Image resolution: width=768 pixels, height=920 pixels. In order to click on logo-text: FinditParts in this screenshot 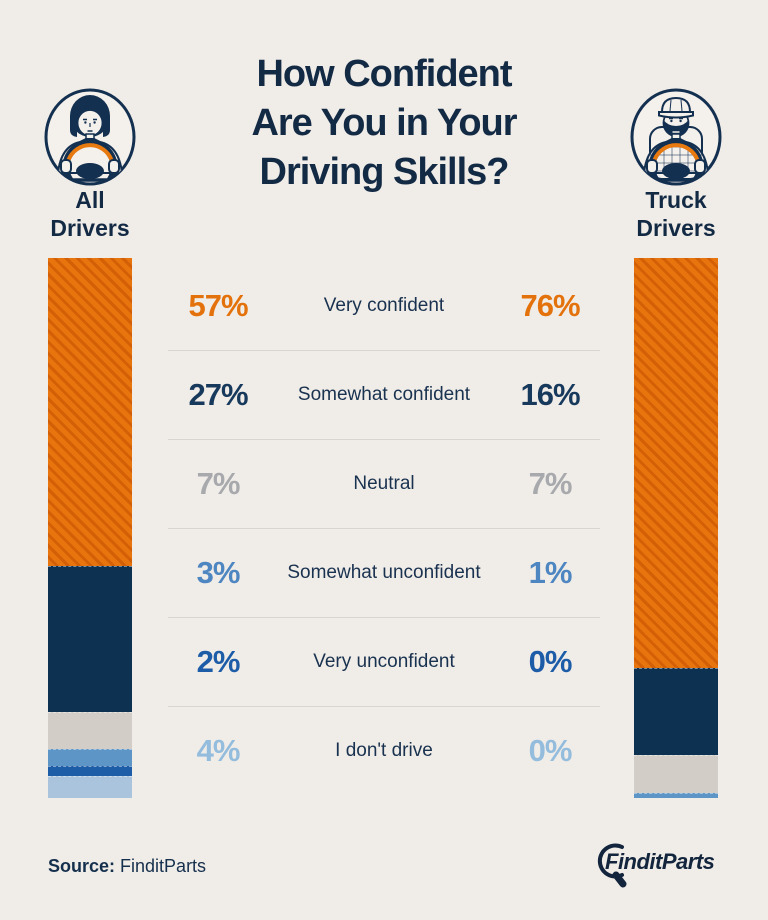, I will do `click(660, 861)`.